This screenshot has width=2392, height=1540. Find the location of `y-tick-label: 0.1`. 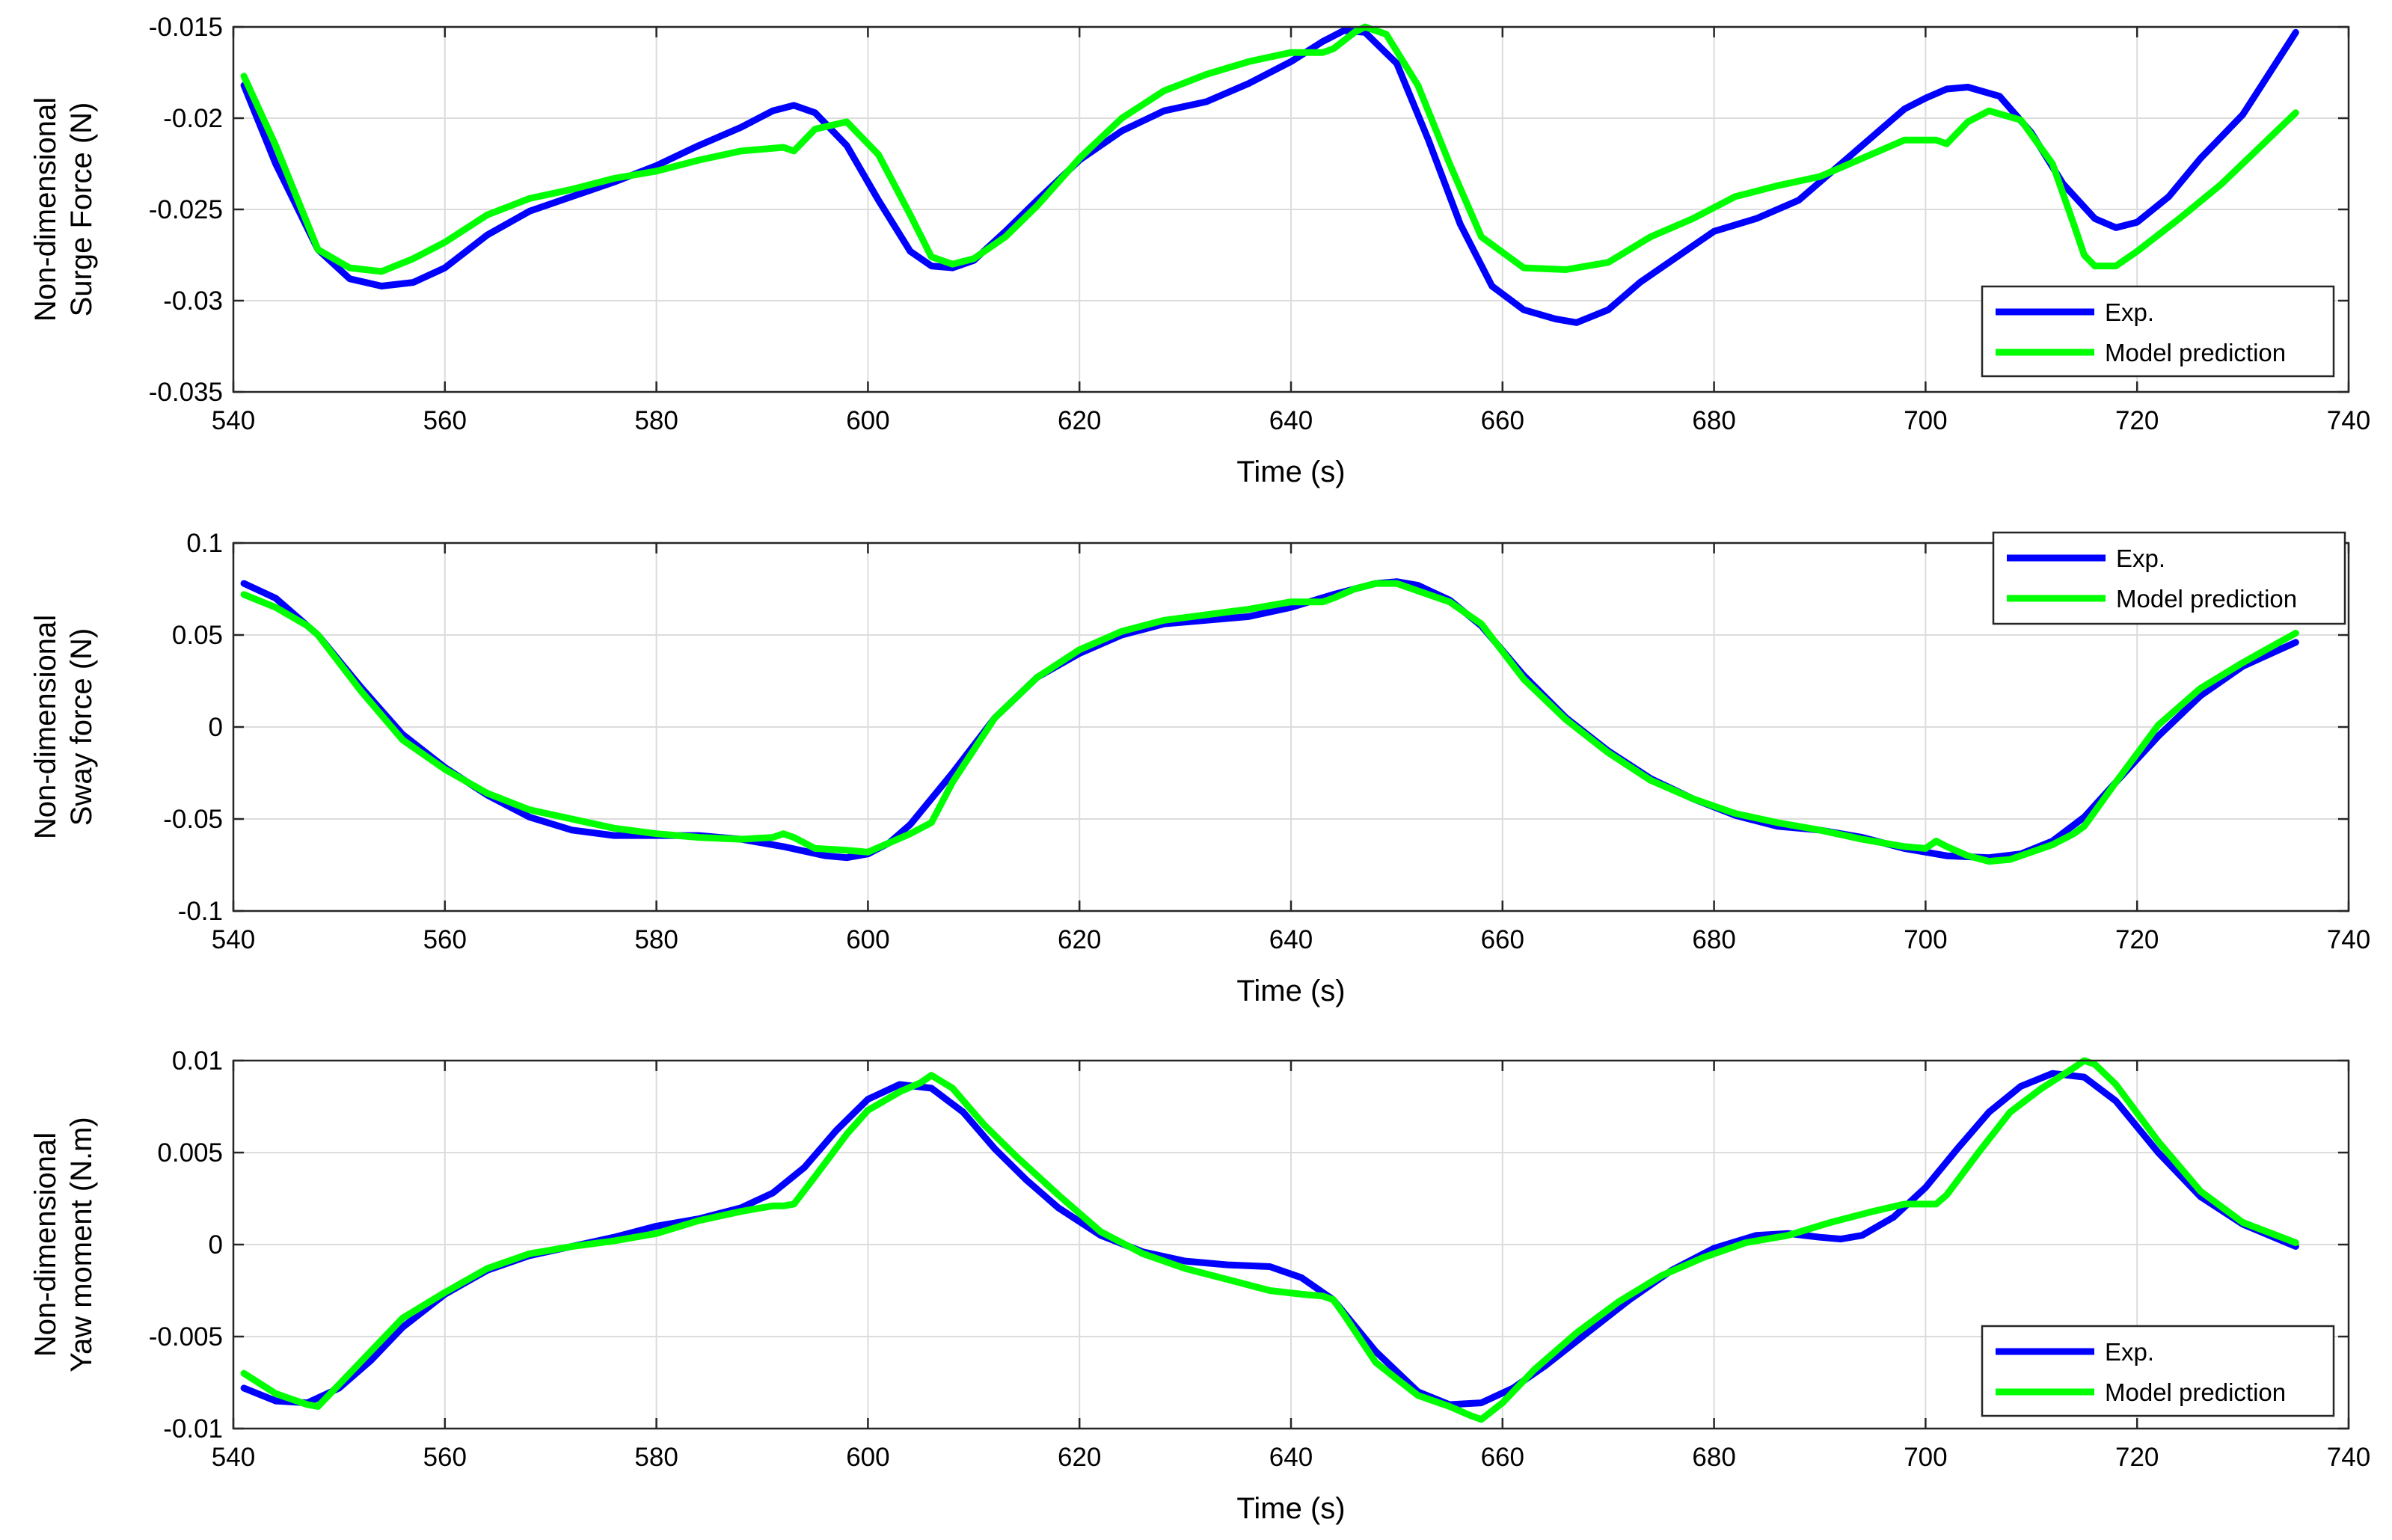

y-tick-label: 0.1 is located at coordinates (204, 543).